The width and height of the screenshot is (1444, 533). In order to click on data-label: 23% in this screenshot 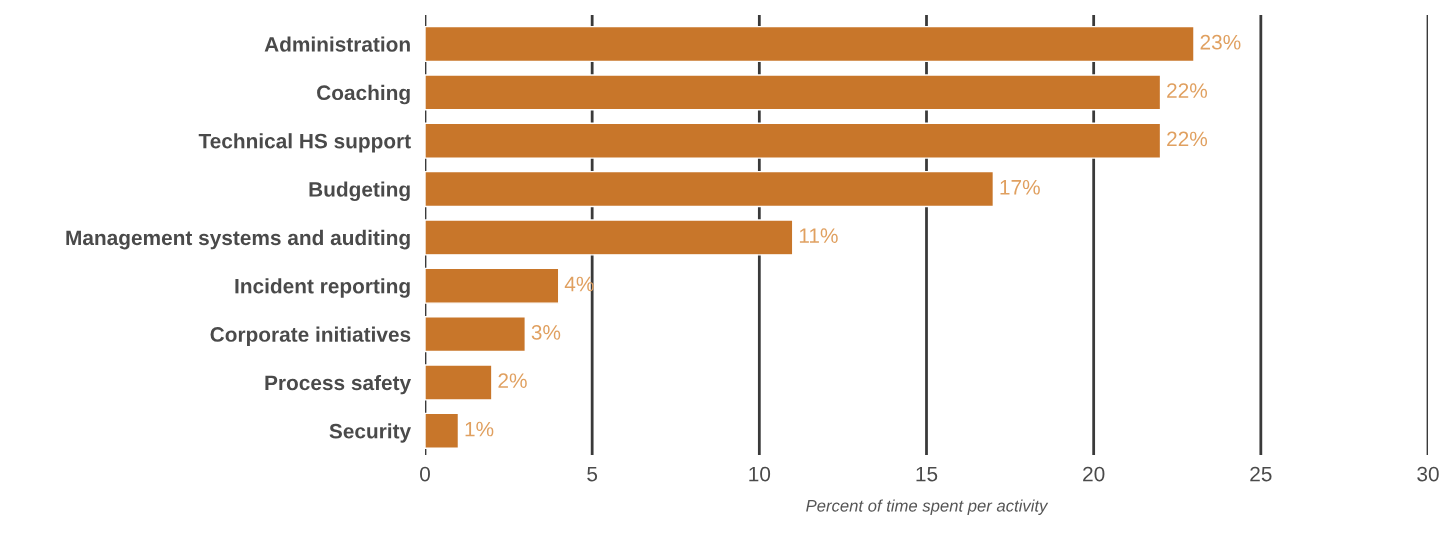, I will do `click(1220, 42)`.